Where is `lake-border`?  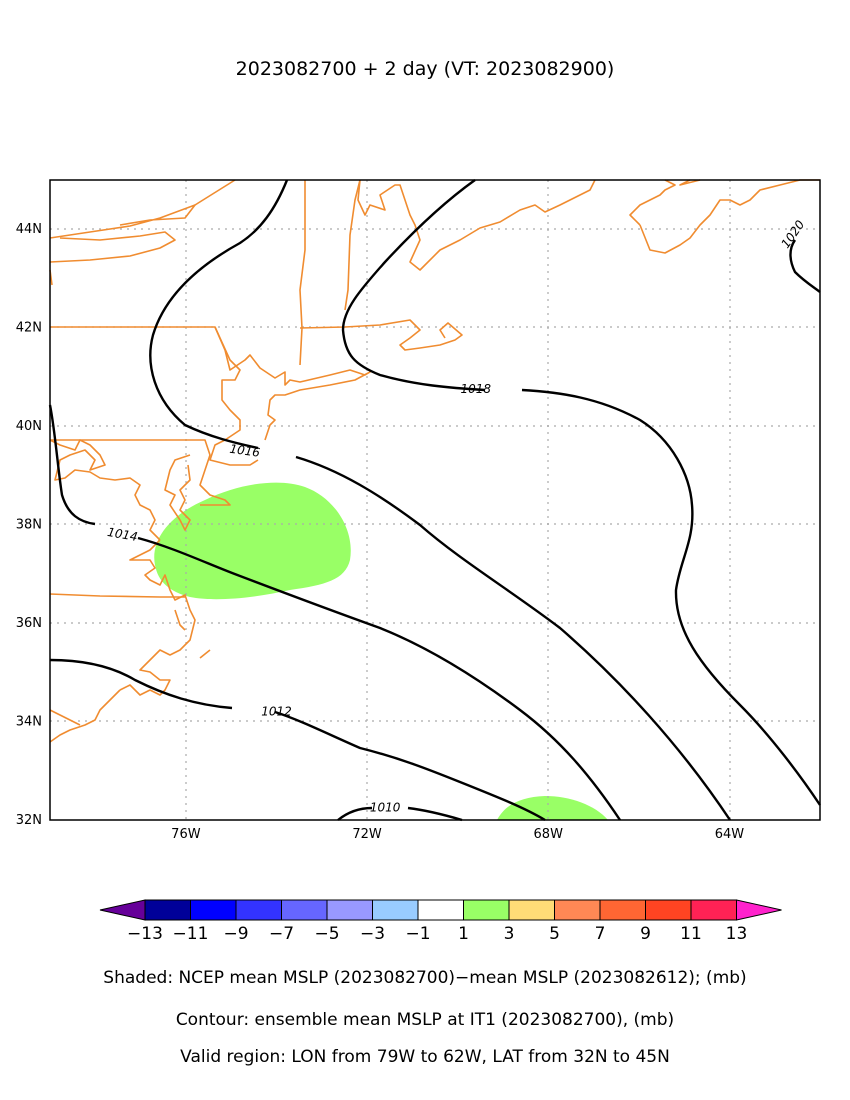 lake-border is located at coordinates (112, 247).